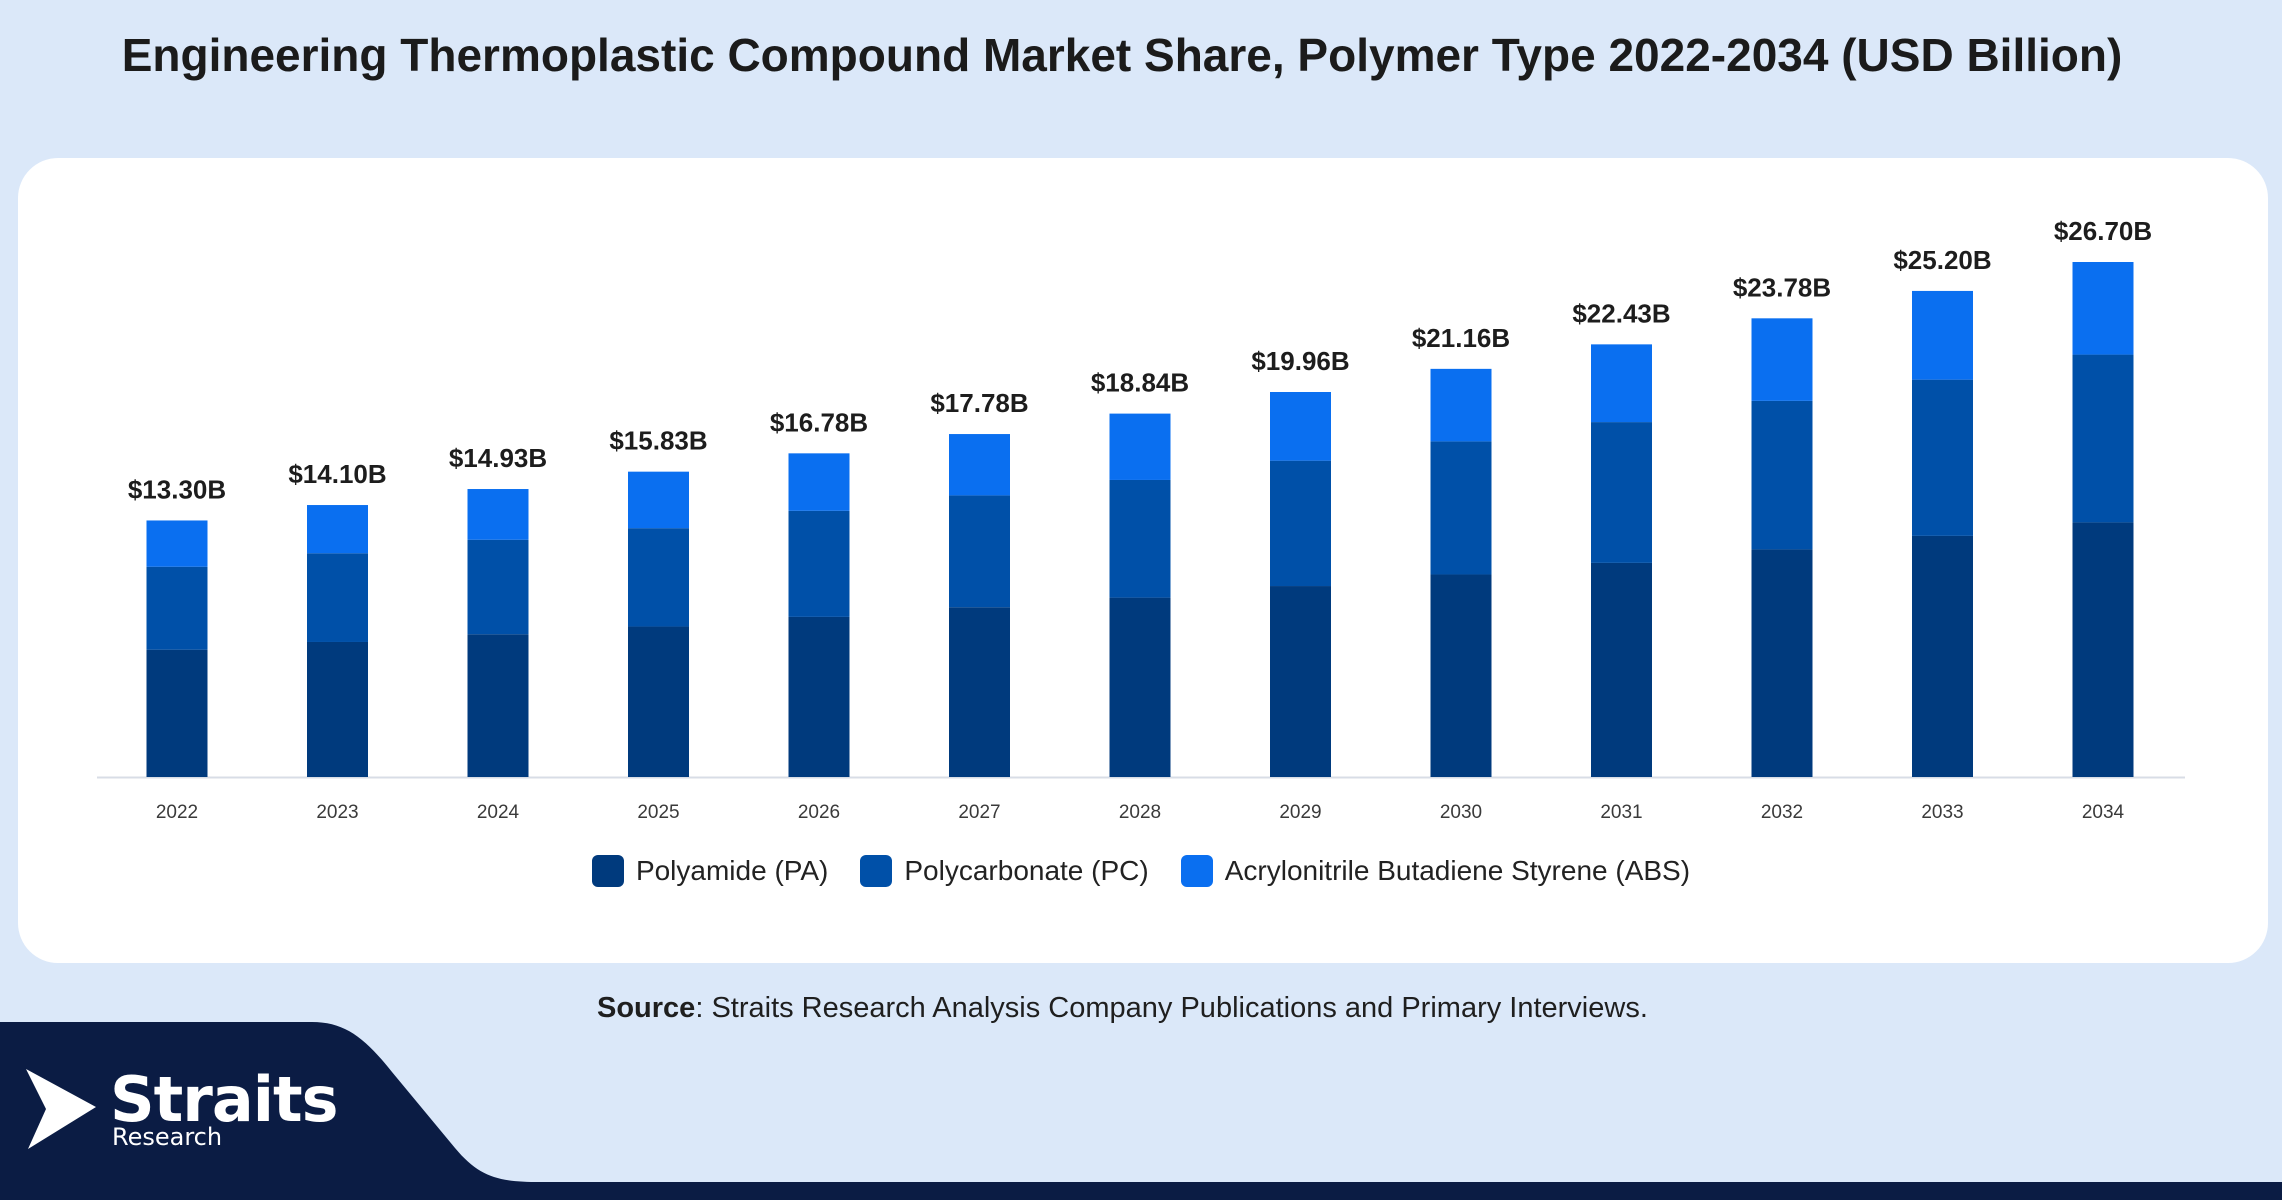 The height and width of the screenshot is (1200, 2282). What do you see at coordinates (177, 812) in the screenshot?
I see `x-tick-2022: 2022` at bounding box center [177, 812].